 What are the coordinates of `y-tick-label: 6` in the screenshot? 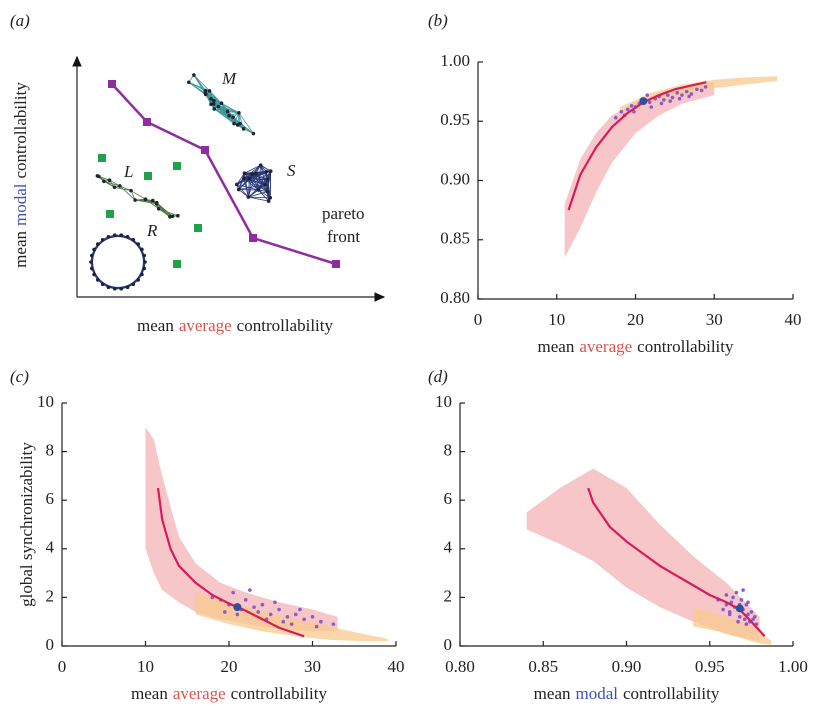 It's located at (50, 498).